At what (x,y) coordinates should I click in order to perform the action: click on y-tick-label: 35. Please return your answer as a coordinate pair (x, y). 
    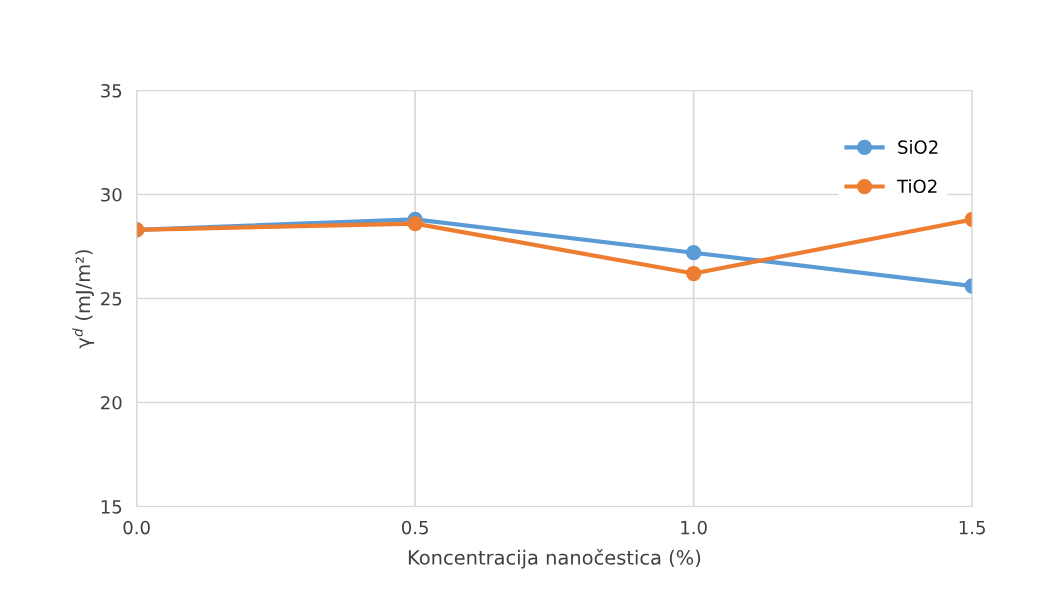
    Looking at the image, I should click on (111, 90).